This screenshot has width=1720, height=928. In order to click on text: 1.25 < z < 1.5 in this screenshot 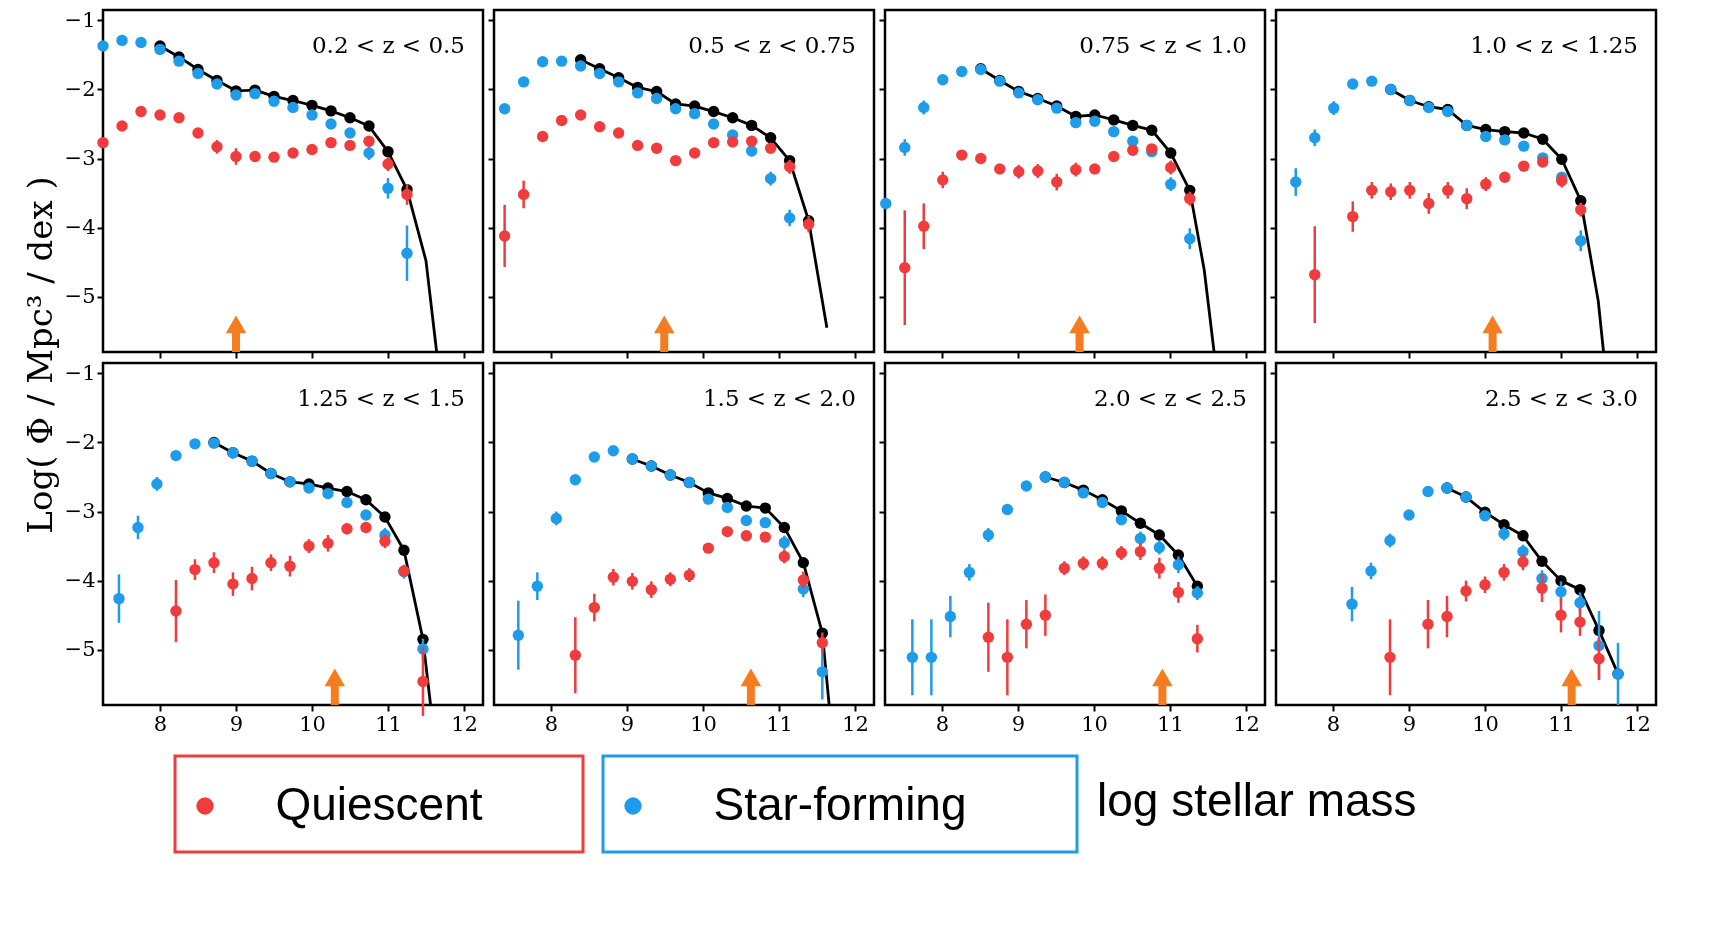, I will do `click(381, 398)`.